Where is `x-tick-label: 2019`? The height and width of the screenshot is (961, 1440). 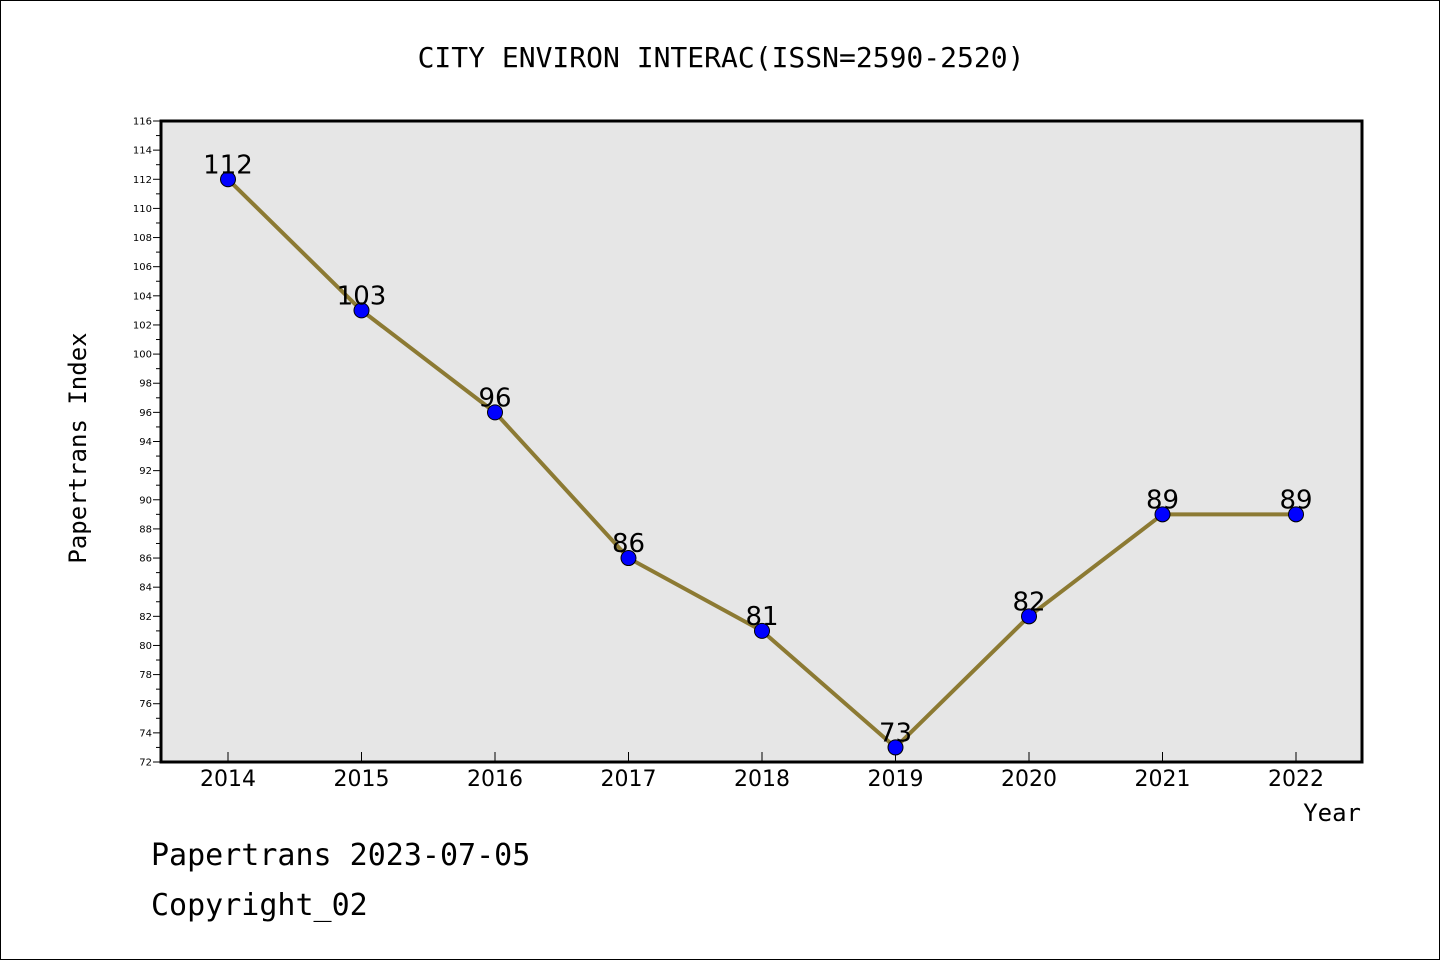
x-tick-label: 2019 is located at coordinates (896, 779).